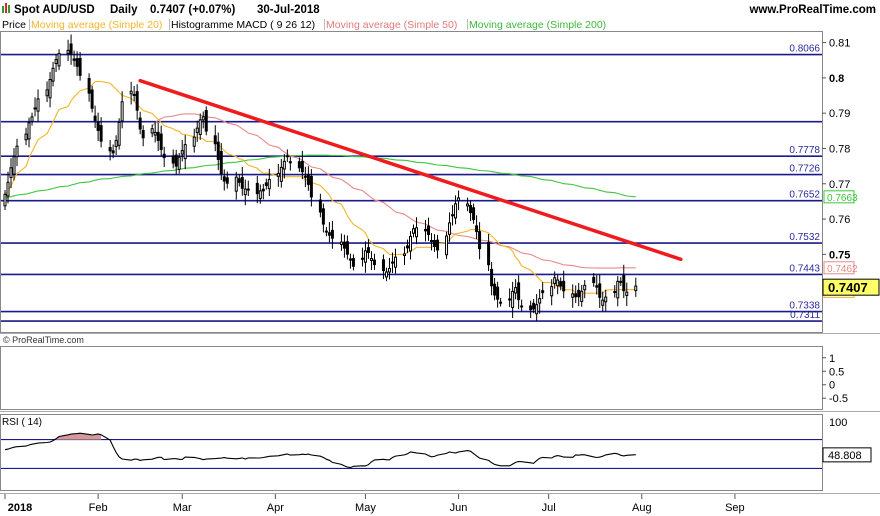 The image size is (880, 516). What do you see at coordinates (839, 197) in the screenshot?
I see `ma200-value-tag` at bounding box center [839, 197].